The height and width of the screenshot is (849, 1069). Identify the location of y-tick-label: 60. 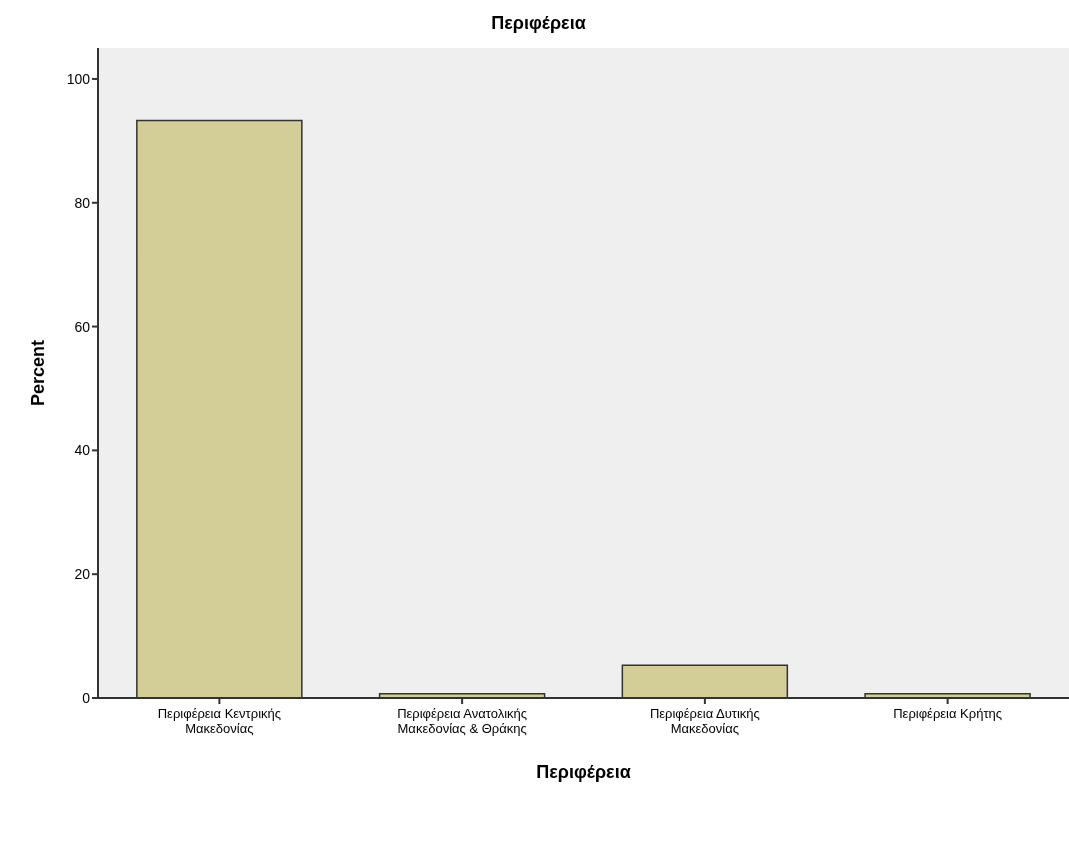
(82, 326).